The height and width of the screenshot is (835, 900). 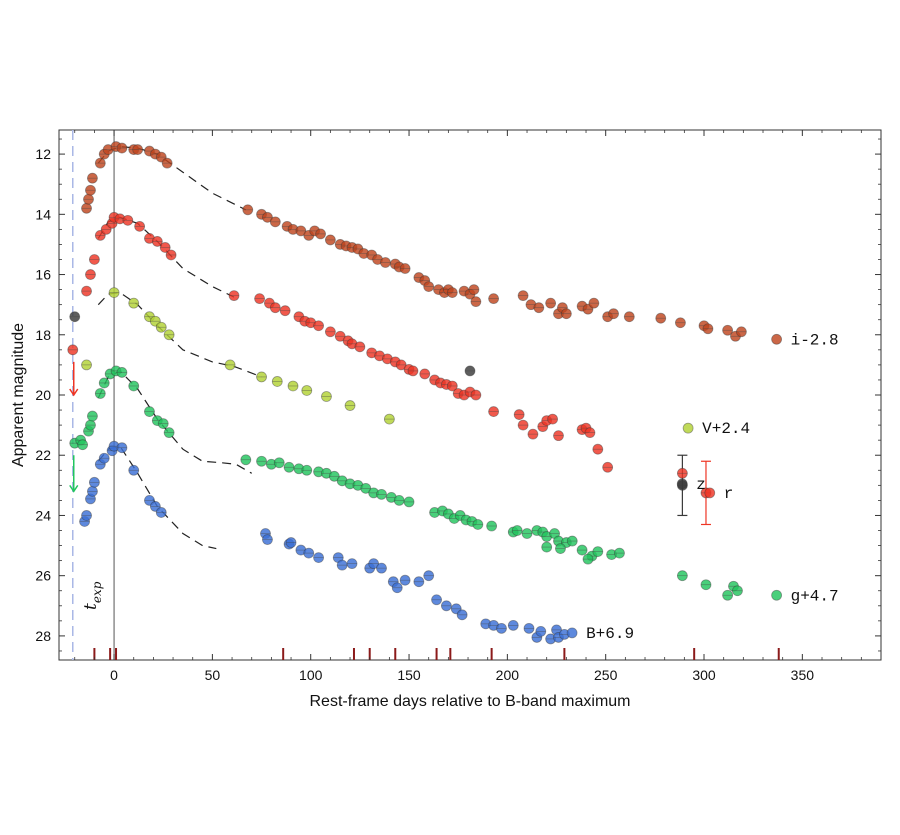 I want to click on band-label-i-2.8: i-2.8, so click(x=815, y=340).